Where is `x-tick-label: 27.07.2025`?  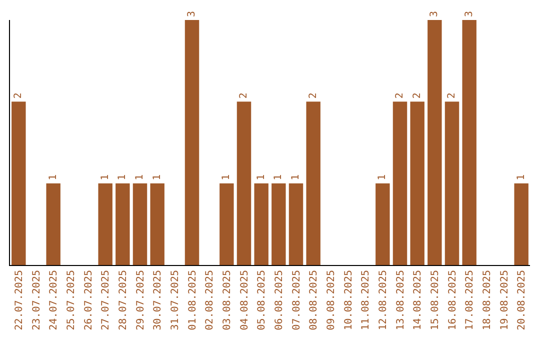 x-tick-label: 27.07.2025 is located at coordinates (106, 300).